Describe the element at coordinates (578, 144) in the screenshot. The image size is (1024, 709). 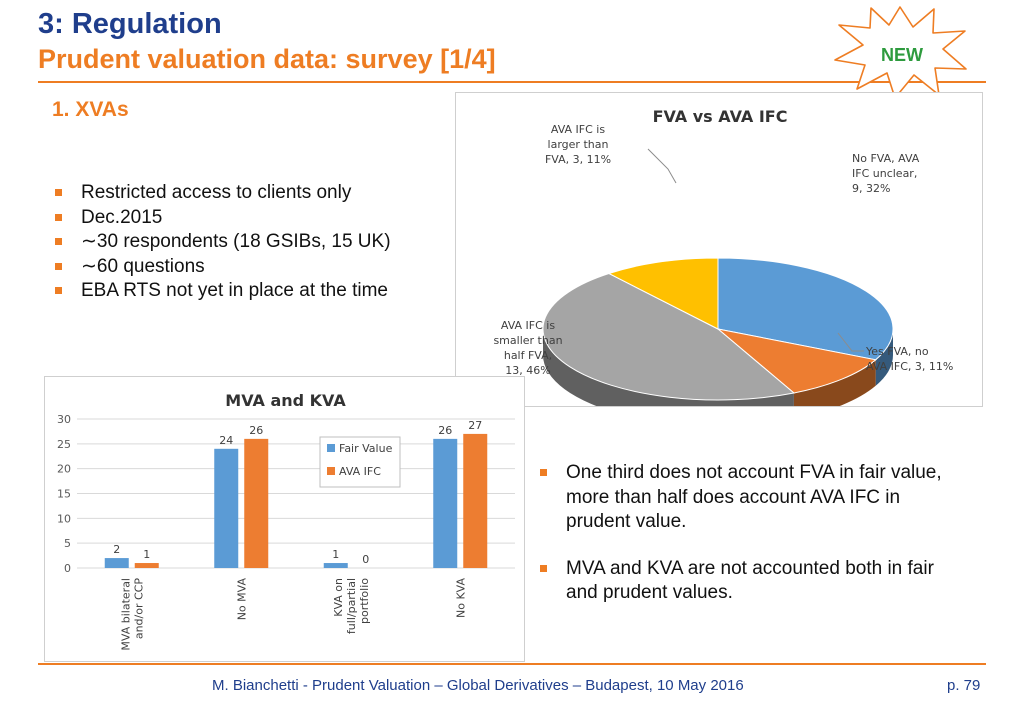
I see `pie-slice-label: AVA IFC is larger than FVA, 3, 11%` at that location.